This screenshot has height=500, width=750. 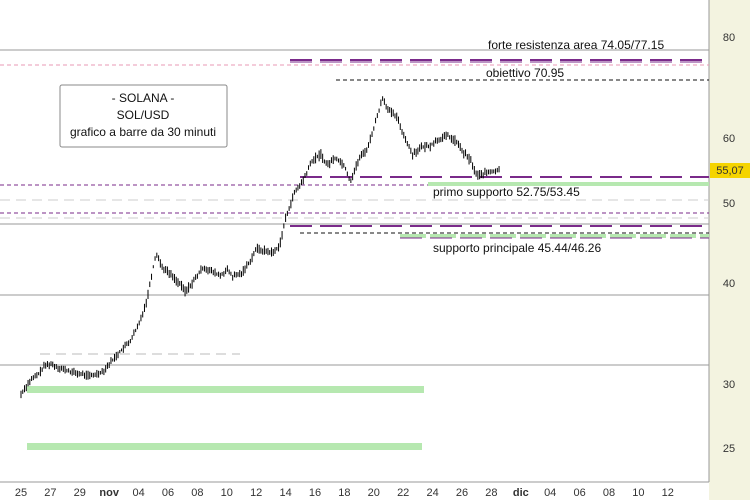 I want to click on y-tick-25: 25, so click(x=729, y=449).